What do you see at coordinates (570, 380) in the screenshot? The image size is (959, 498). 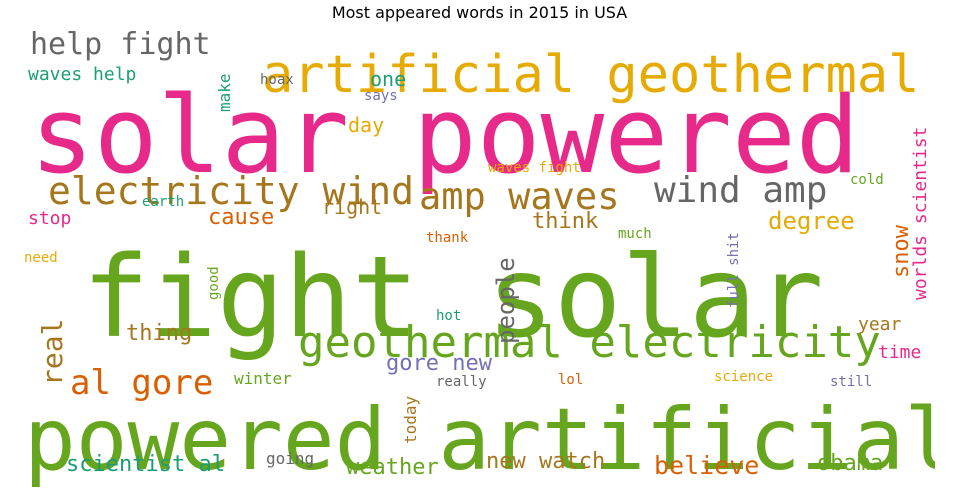 I see `word-lol: lol` at bounding box center [570, 380].